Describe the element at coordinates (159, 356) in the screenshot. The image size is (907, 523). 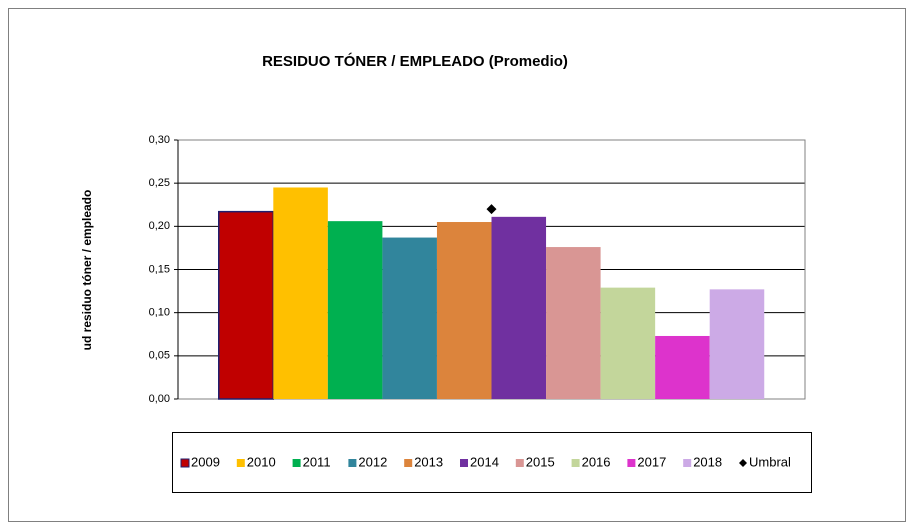
I see `y-tick-label: 0,05` at that location.